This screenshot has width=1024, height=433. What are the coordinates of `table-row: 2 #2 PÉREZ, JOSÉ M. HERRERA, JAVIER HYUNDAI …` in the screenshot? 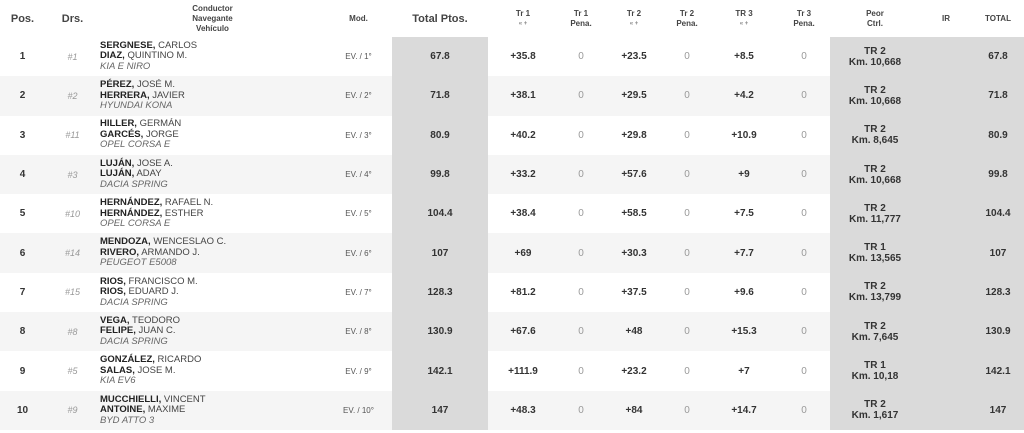 It's located at (512, 96).